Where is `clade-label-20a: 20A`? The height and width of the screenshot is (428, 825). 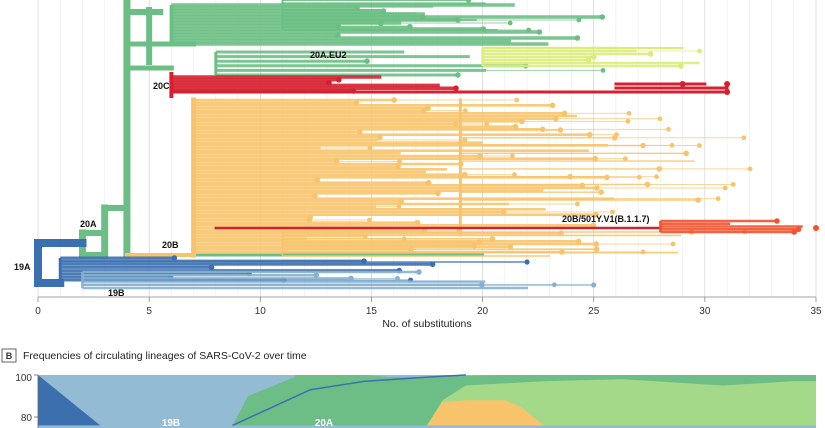 clade-label-20a: 20A is located at coordinates (88, 224).